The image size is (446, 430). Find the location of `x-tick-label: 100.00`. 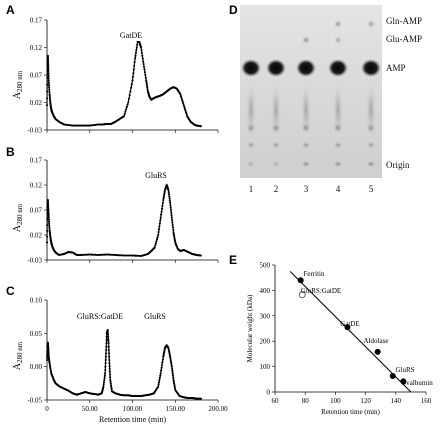

x-tick-label: 100.00 is located at coordinates (133, 409).